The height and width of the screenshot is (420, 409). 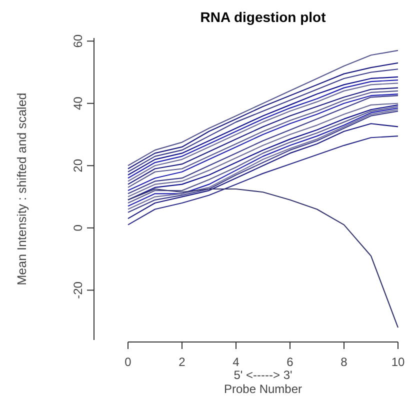 What do you see at coordinates (263, 181) in the screenshot?
I see `line-series` at bounding box center [263, 181].